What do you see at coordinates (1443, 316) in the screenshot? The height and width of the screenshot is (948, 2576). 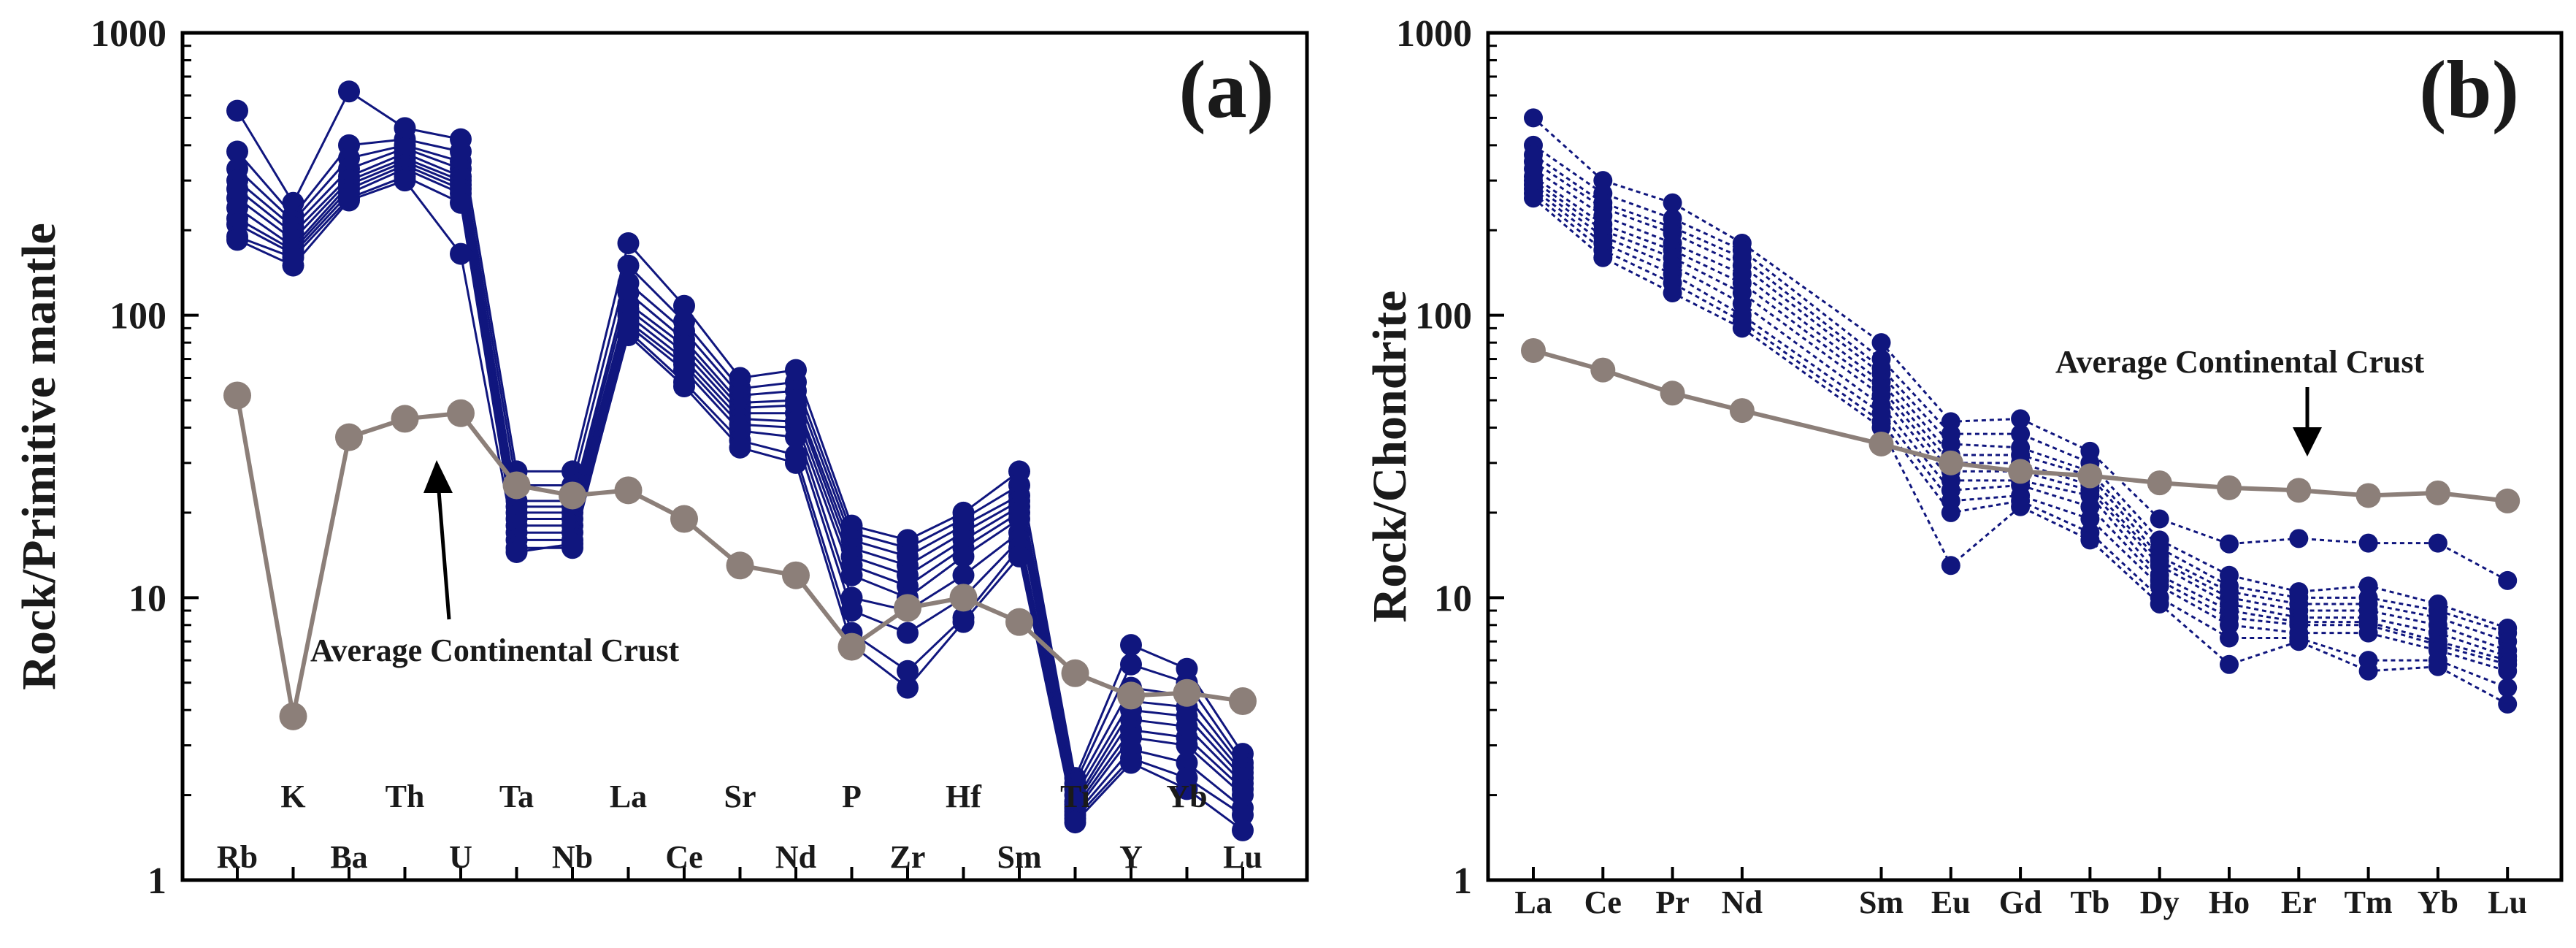 I see `y-tick-label: 100` at bounding box center [1443, 316].